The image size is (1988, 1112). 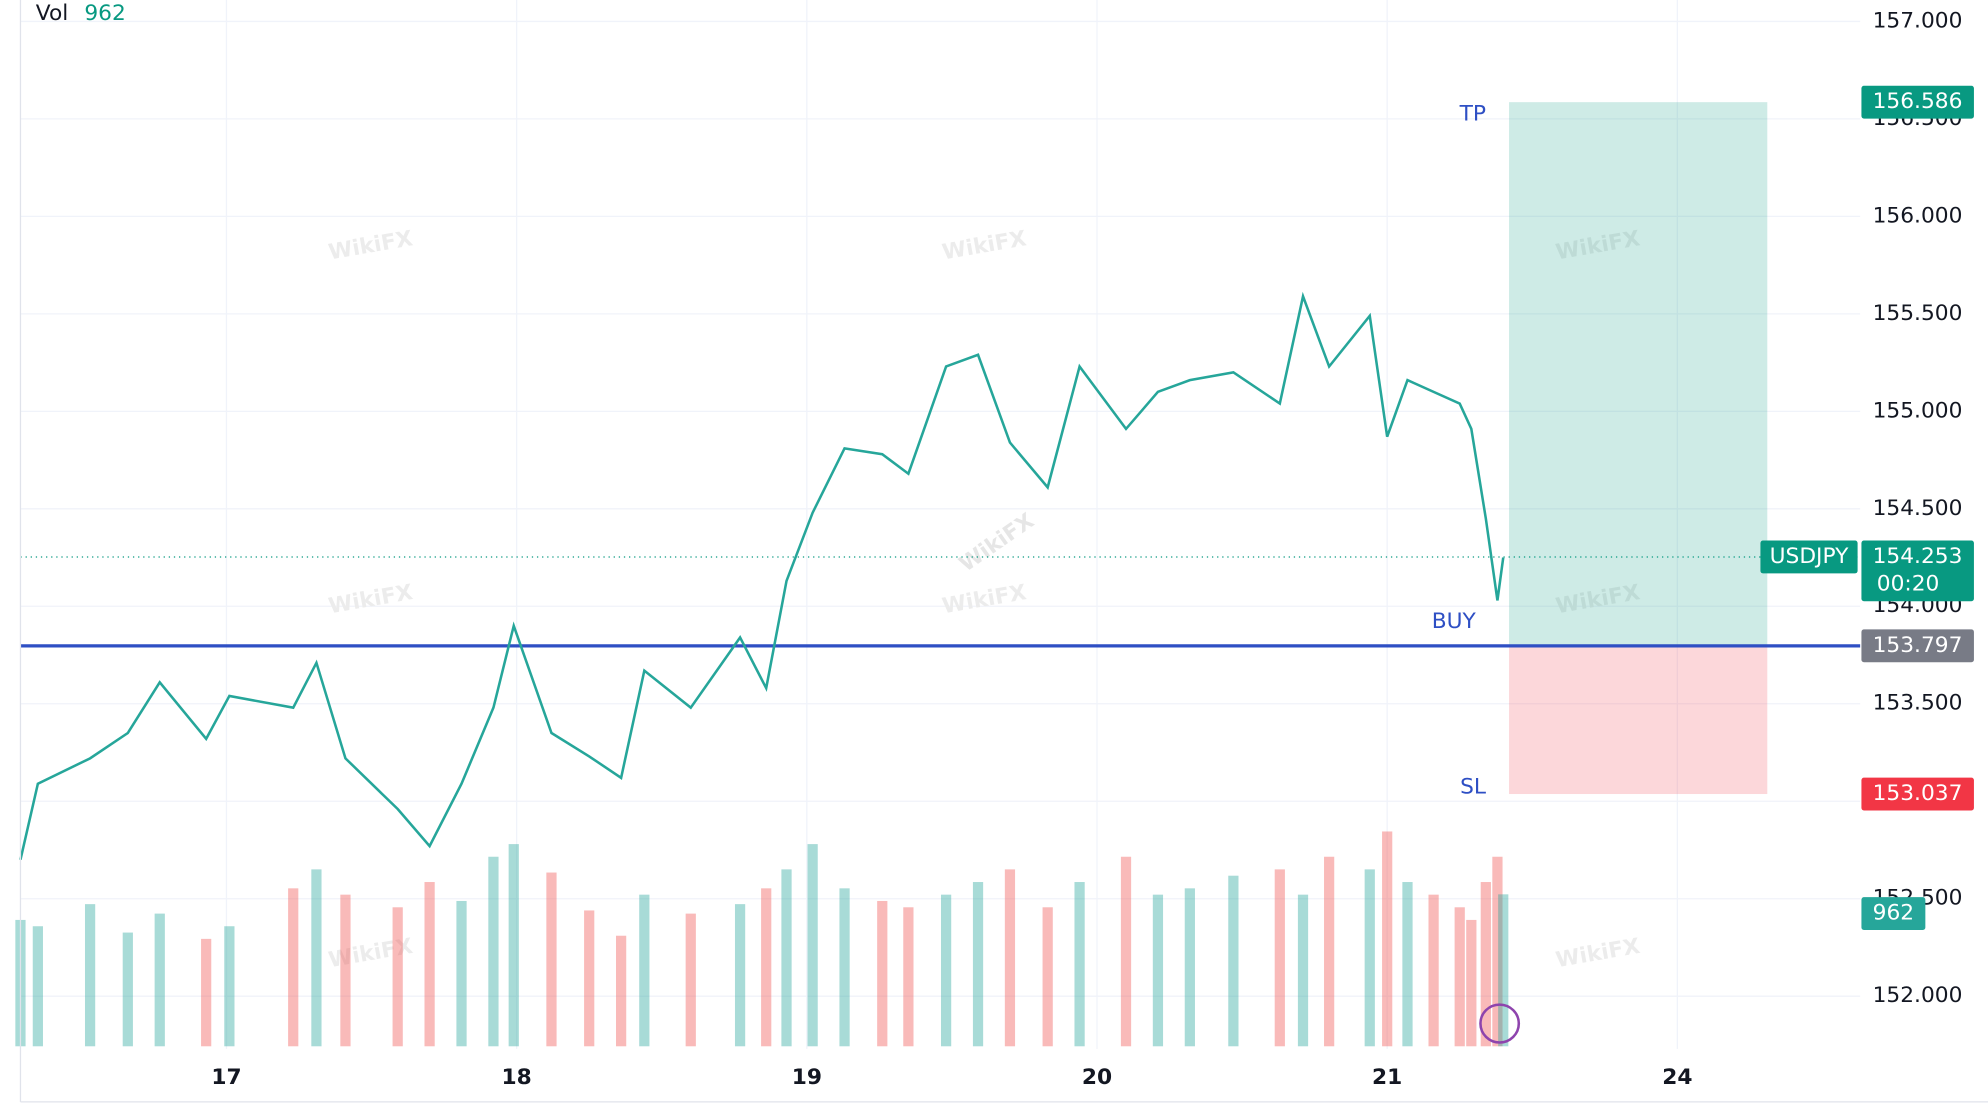 I want to click on volume-badge-value: 962, so click(x=1893, y=913).